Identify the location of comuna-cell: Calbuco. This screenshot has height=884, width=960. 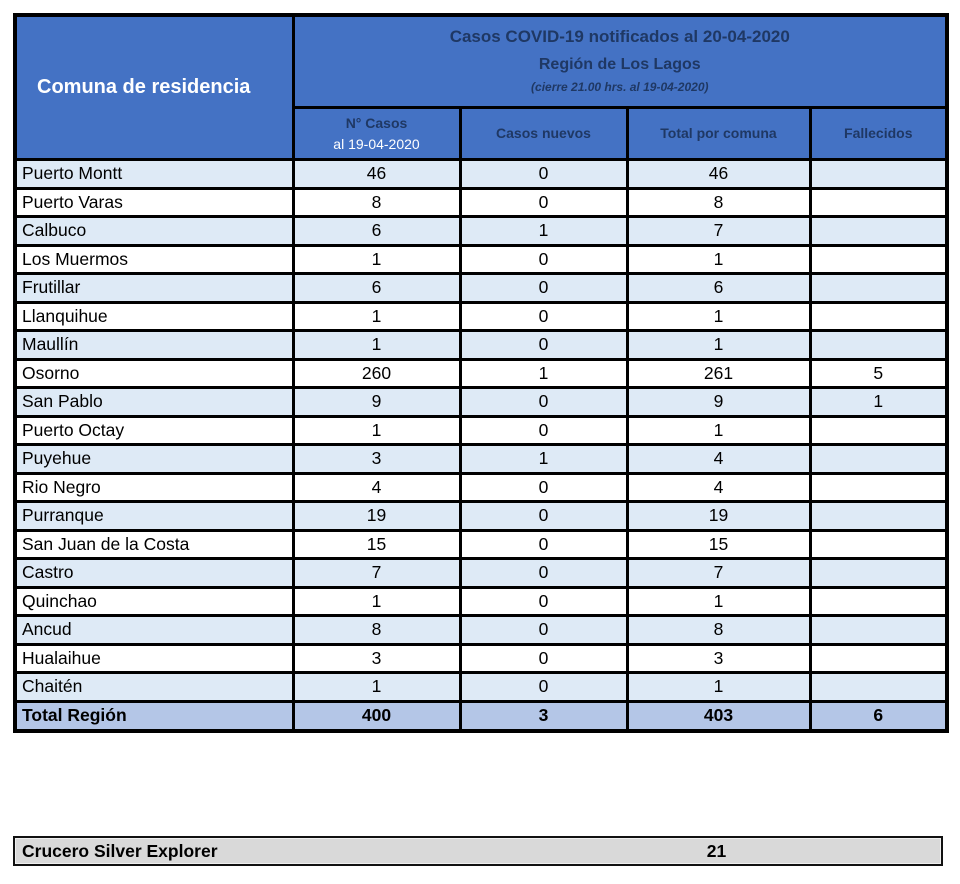
(154, 231).